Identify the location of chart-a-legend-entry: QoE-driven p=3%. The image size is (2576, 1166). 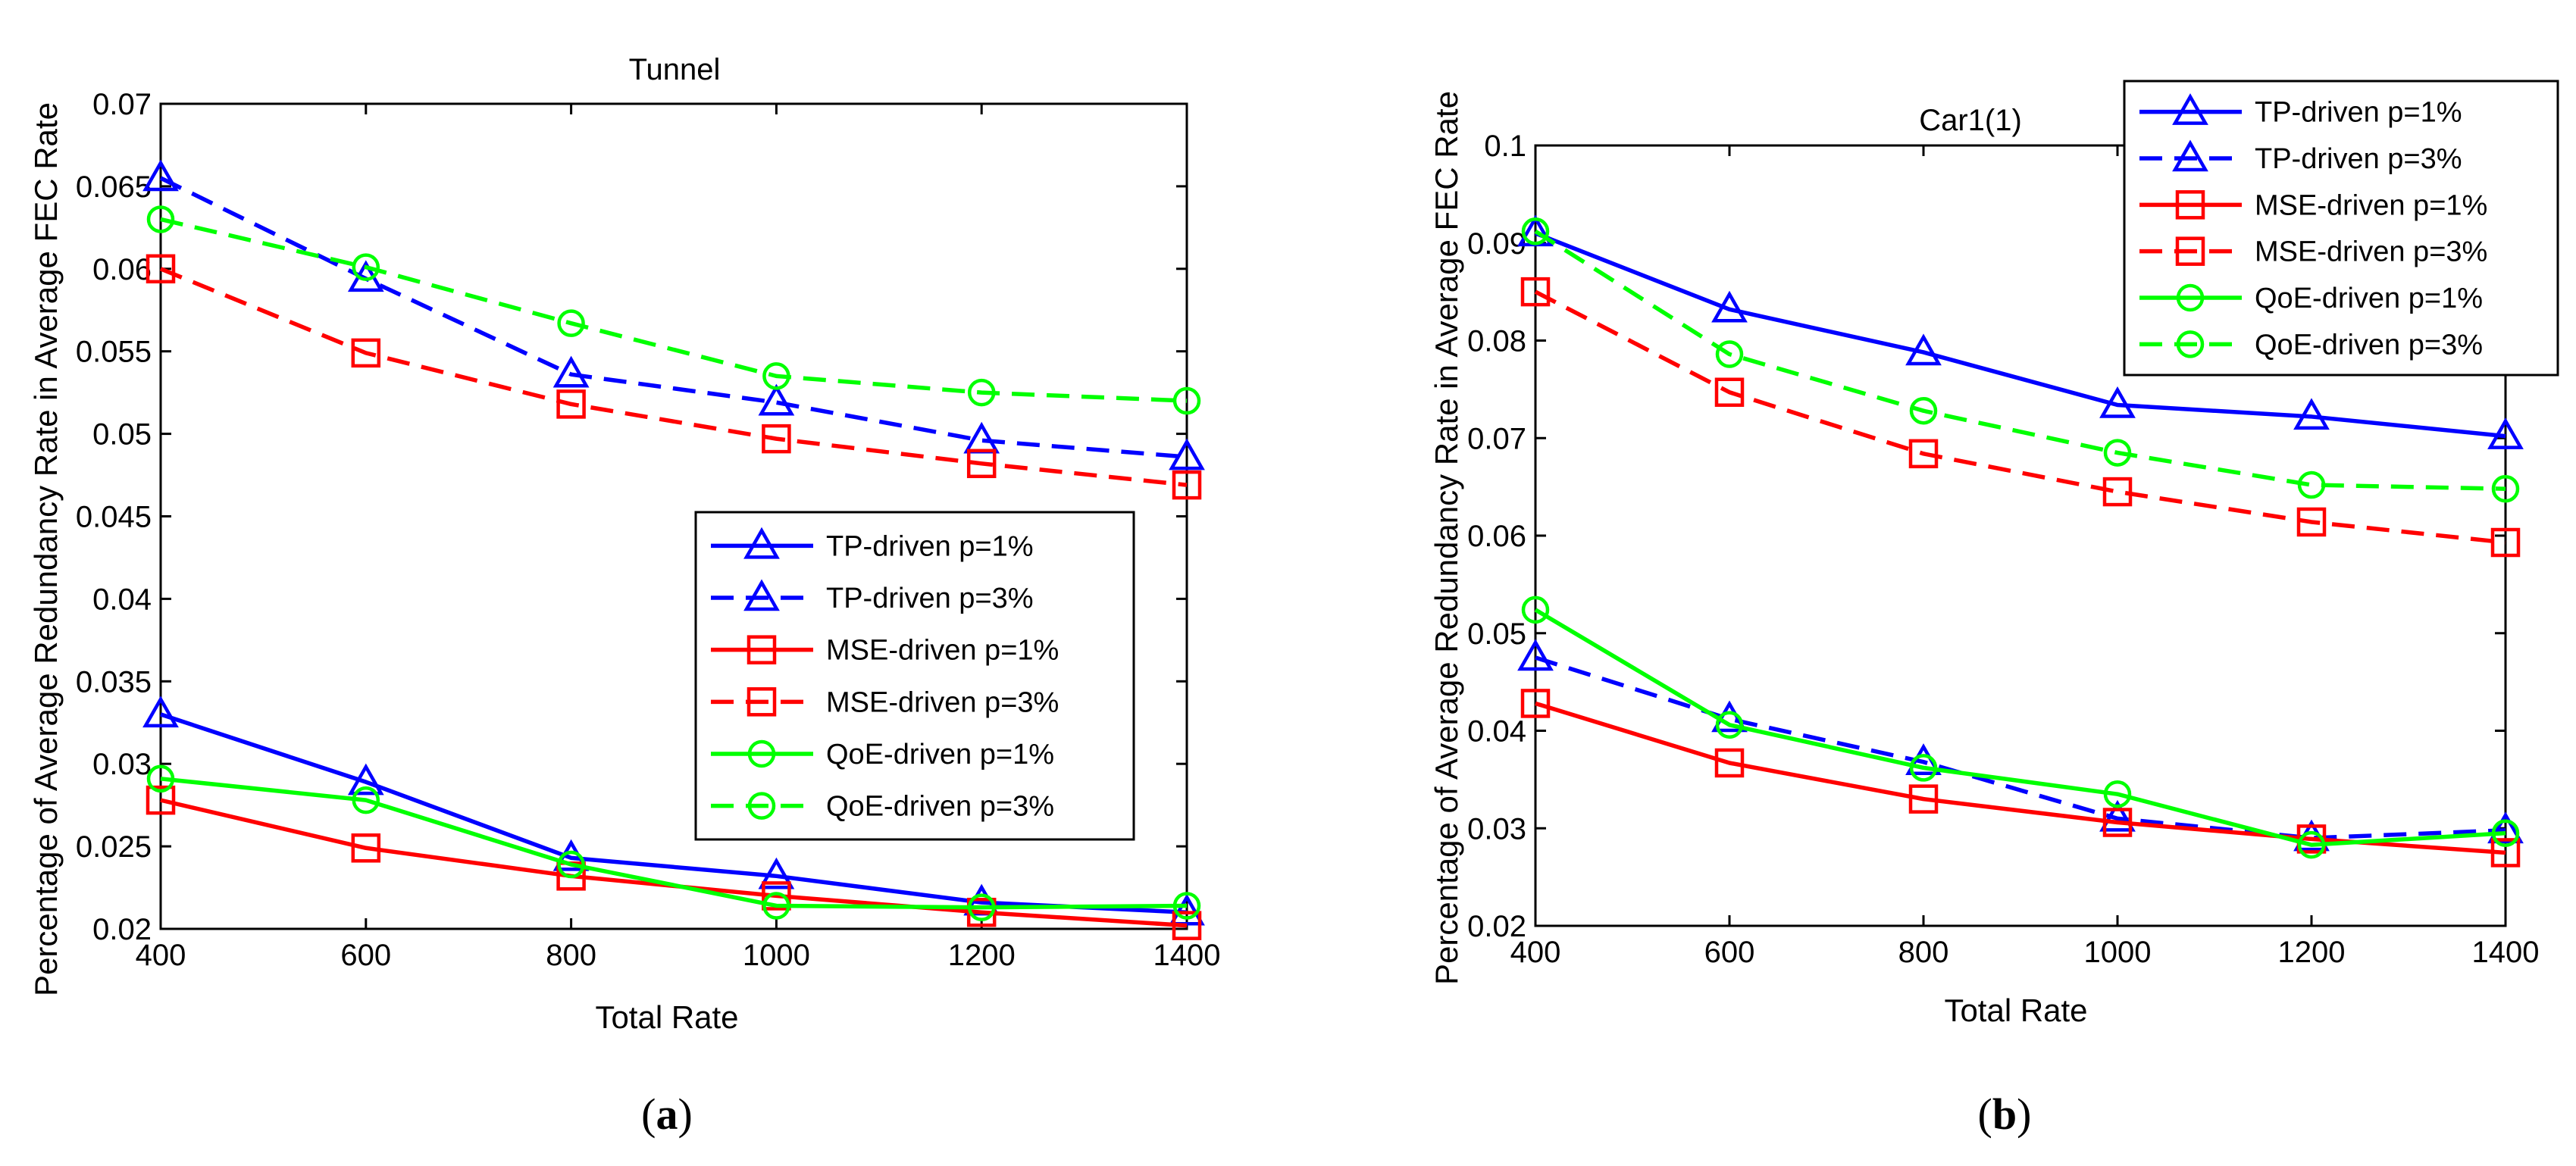
(883, 807).